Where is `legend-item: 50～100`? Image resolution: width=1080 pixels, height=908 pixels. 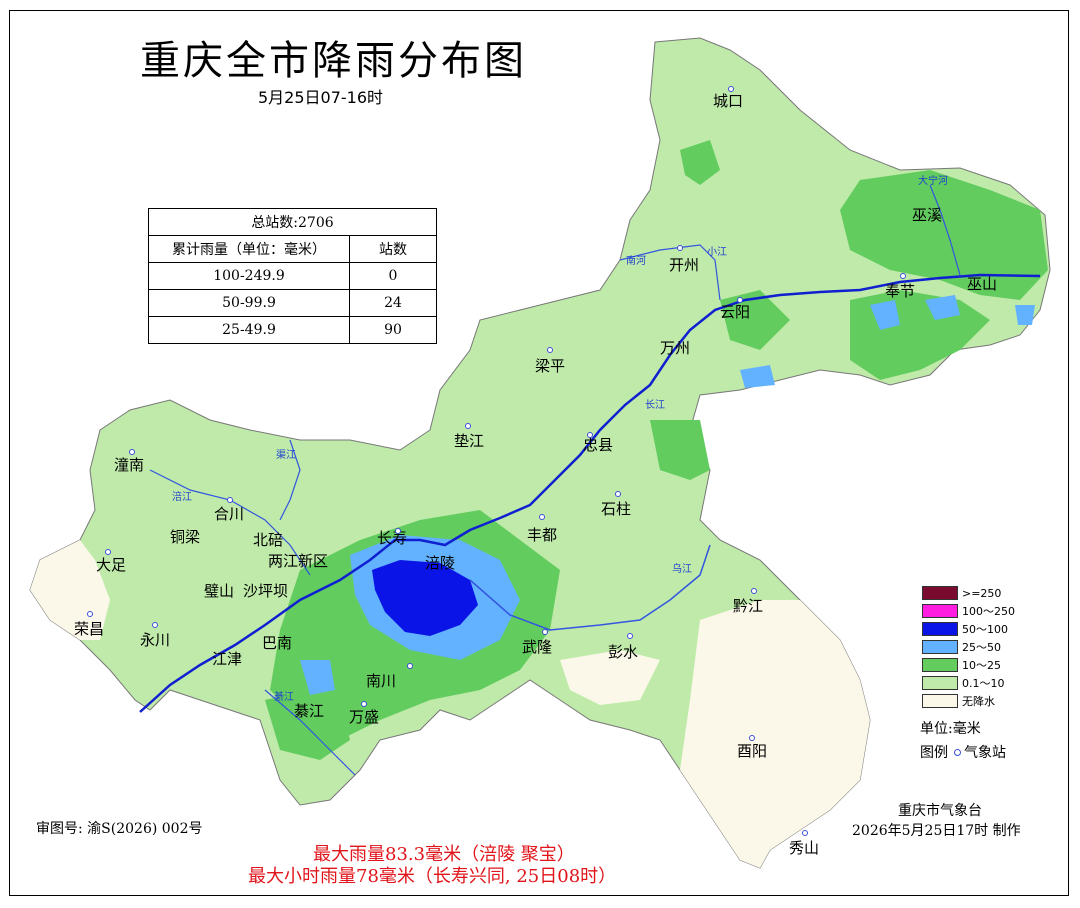
legend-item: 50～100 is located at coordinates (968, 629).